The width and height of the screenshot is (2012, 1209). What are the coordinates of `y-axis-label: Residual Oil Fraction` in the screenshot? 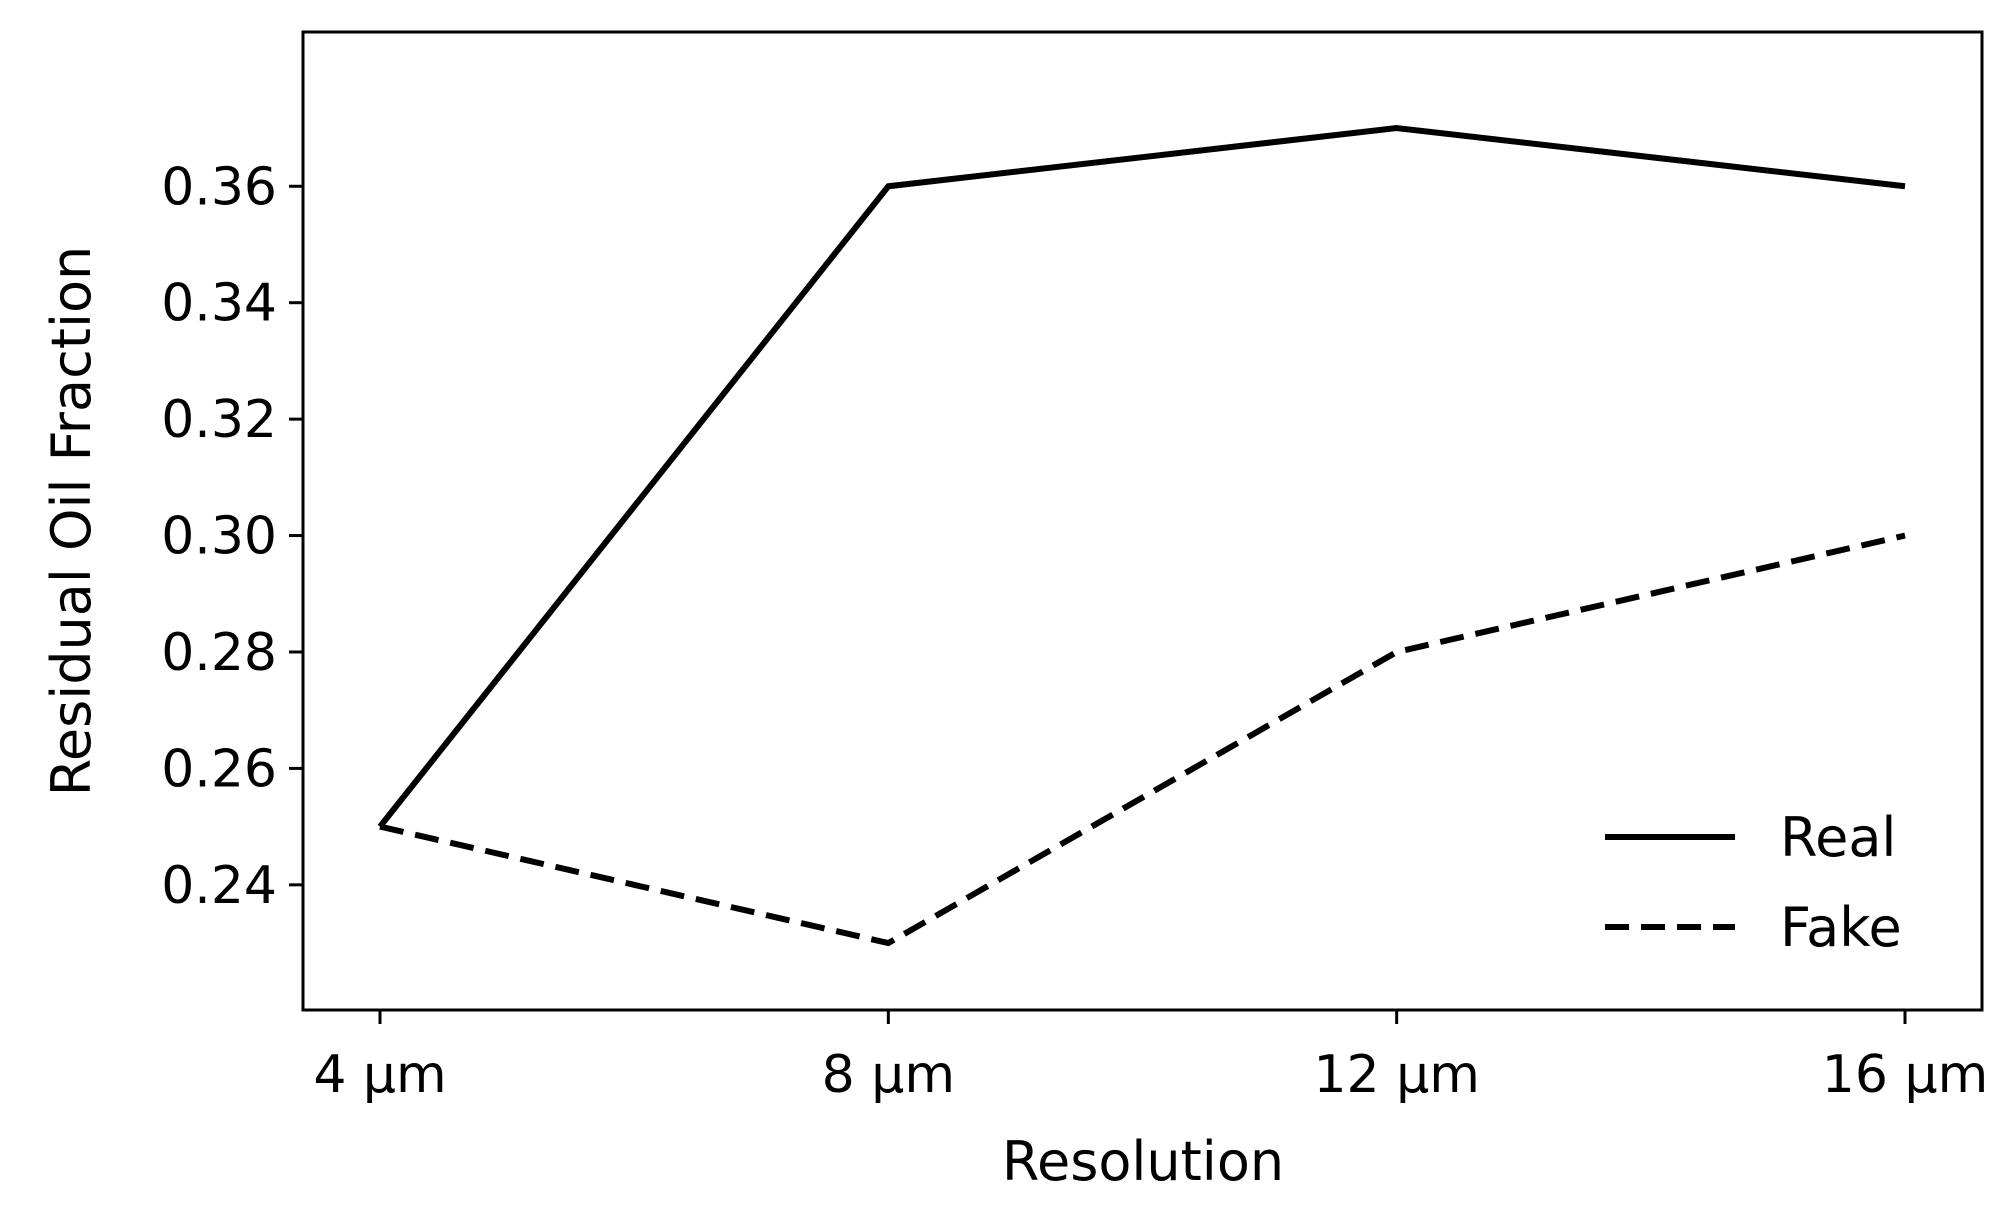 It's located at (71, 521).